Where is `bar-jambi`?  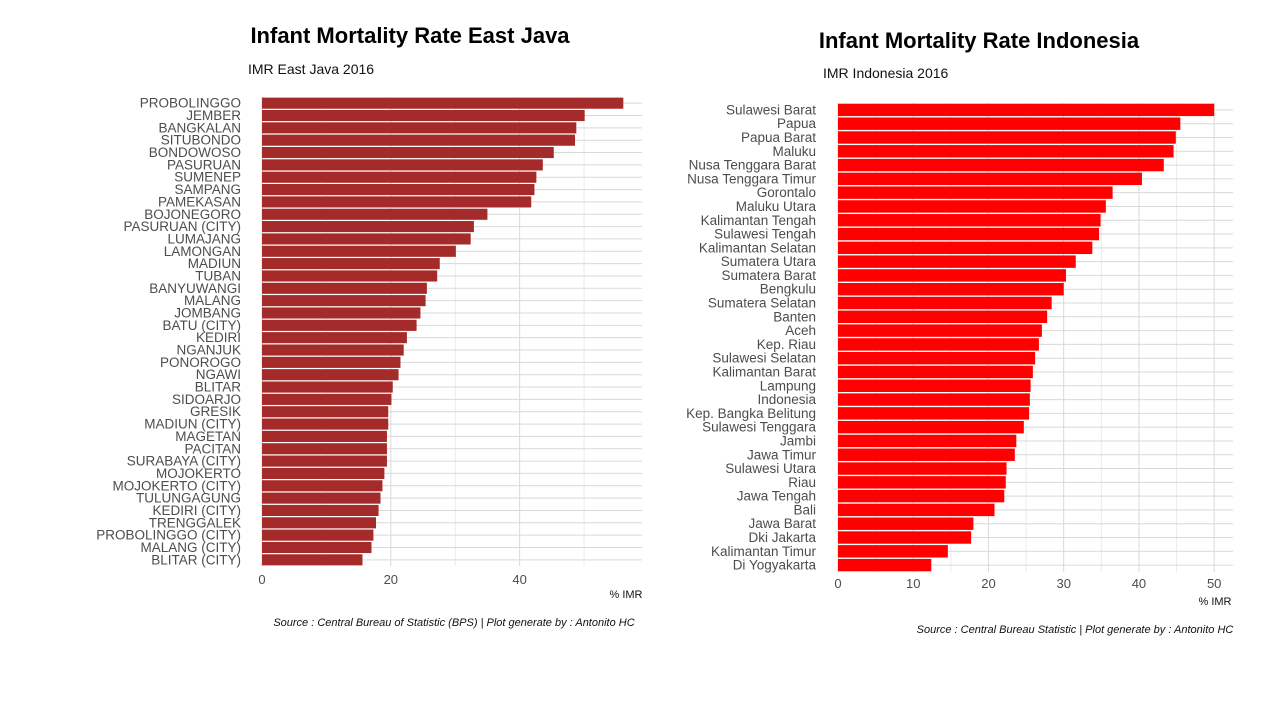
bar-jambi is located at coordinates (927, 441).